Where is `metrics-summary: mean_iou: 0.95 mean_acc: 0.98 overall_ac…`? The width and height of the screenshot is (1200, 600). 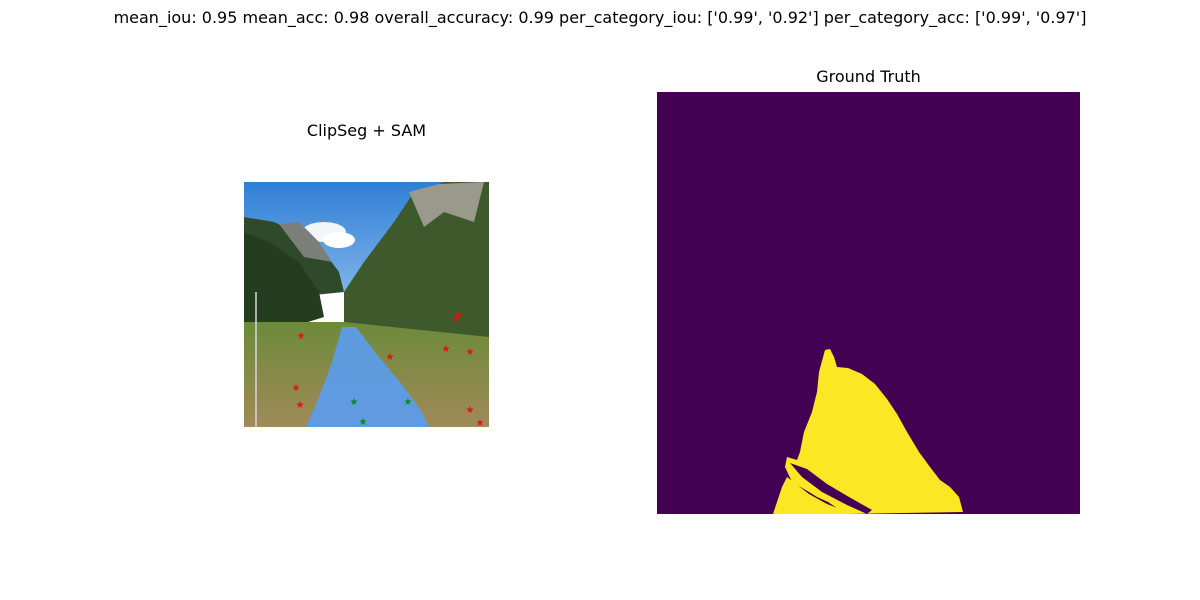 metrics-summary: mean_iou: 0.95 mean_acc: 0.98 overall_ac… is located at coordinates (600, 17).